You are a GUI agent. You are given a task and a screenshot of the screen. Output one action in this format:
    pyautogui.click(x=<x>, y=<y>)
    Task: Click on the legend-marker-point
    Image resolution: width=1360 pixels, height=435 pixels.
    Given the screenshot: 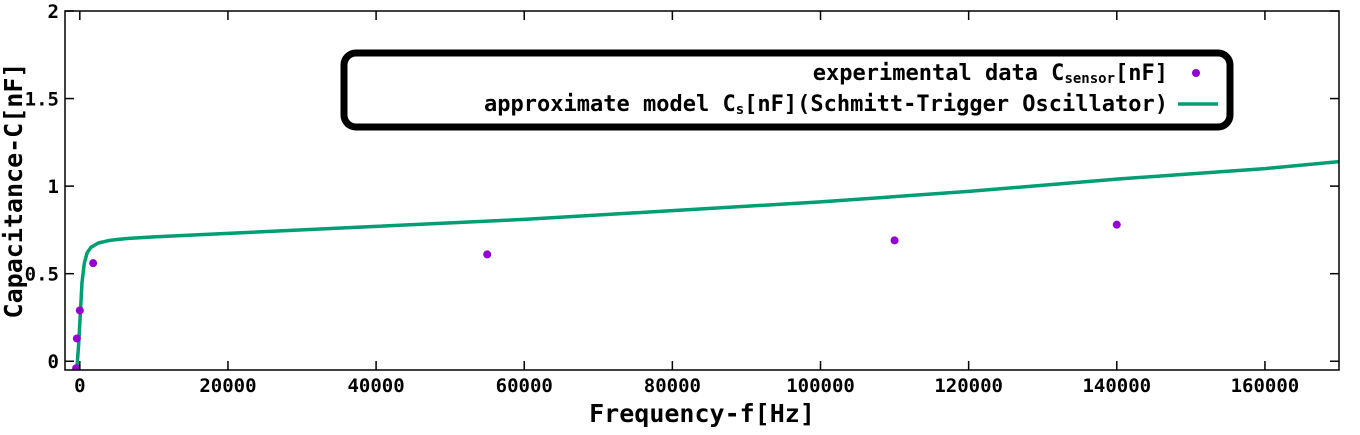 What is the action you would take?
    pyautogui.click(x=1196, y=73)
    